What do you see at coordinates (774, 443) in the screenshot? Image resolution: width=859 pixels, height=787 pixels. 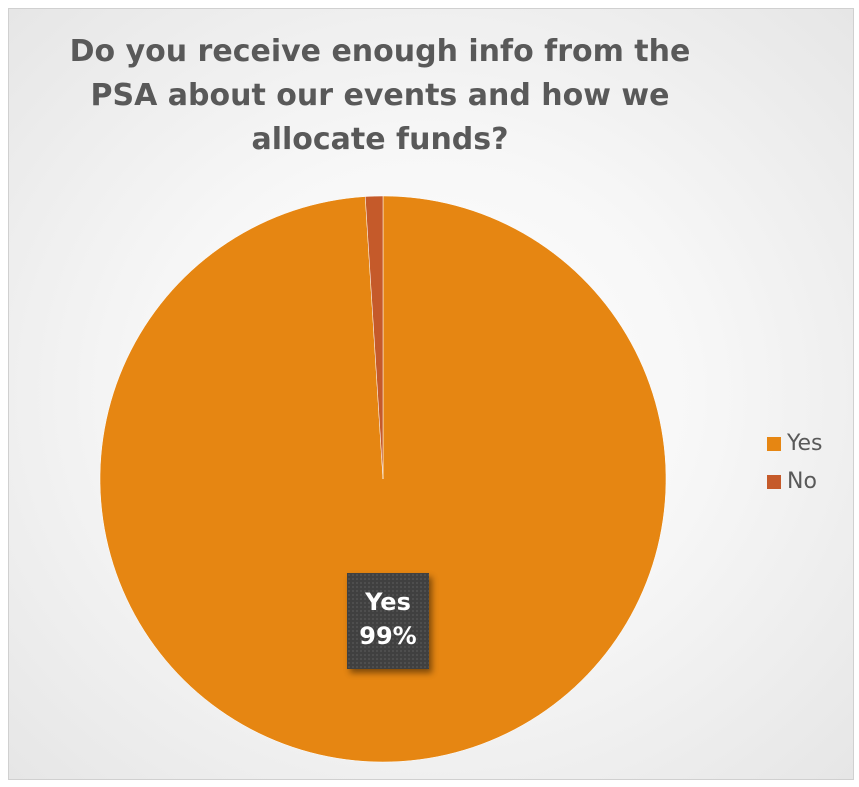 I see `legend-swatch-yes` at bounding box center [774, 443].